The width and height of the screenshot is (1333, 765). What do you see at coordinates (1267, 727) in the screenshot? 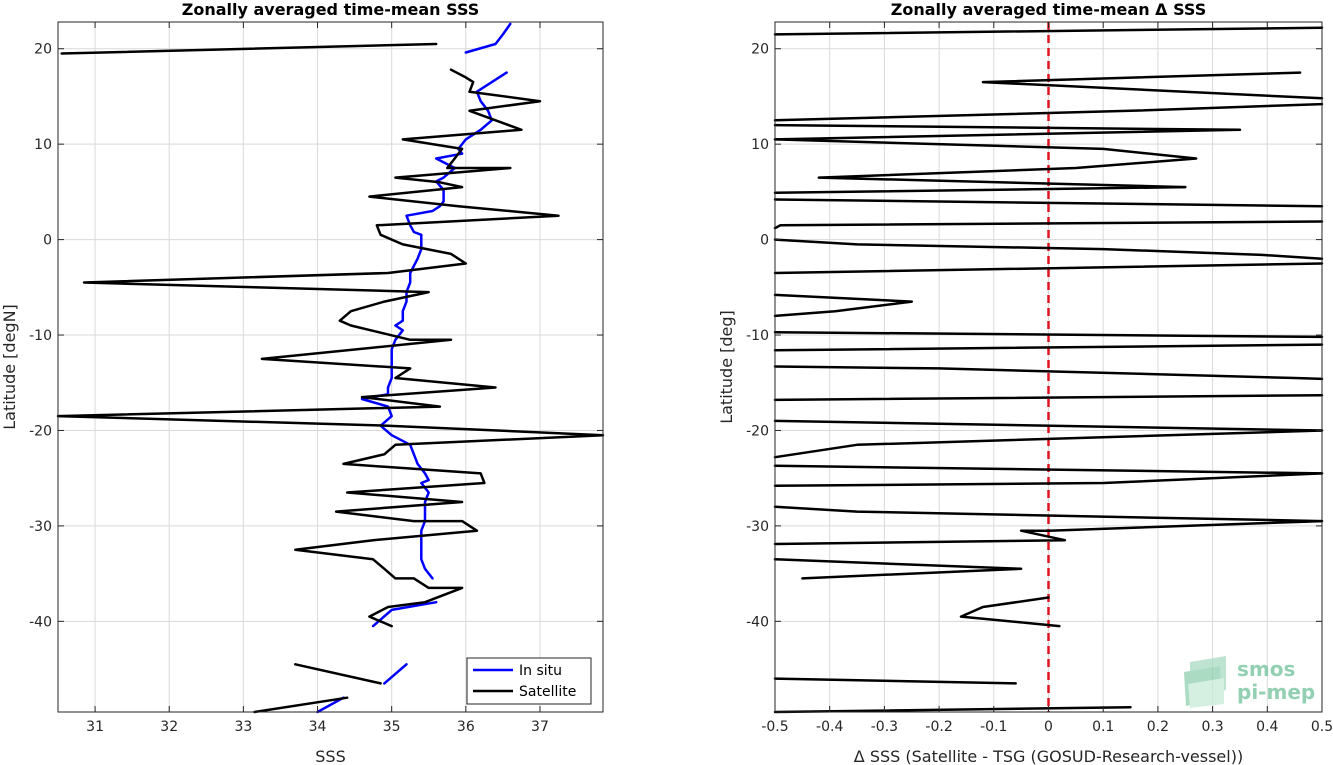
I see `x-tick-label: 0.4` at bounding box center [1267, 727].